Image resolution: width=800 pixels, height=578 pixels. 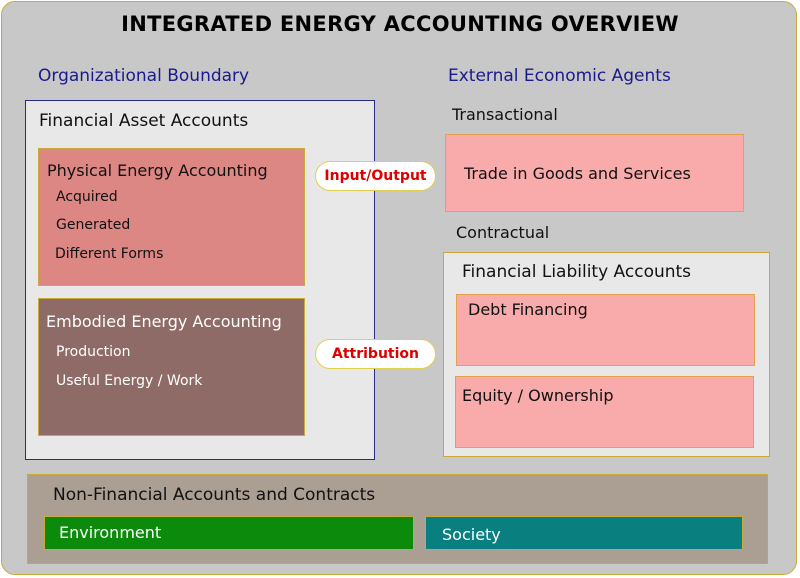 I want to click on embodied-energy-accounting-title: Embodied Energy Accounting, so click(x=164, y=321).